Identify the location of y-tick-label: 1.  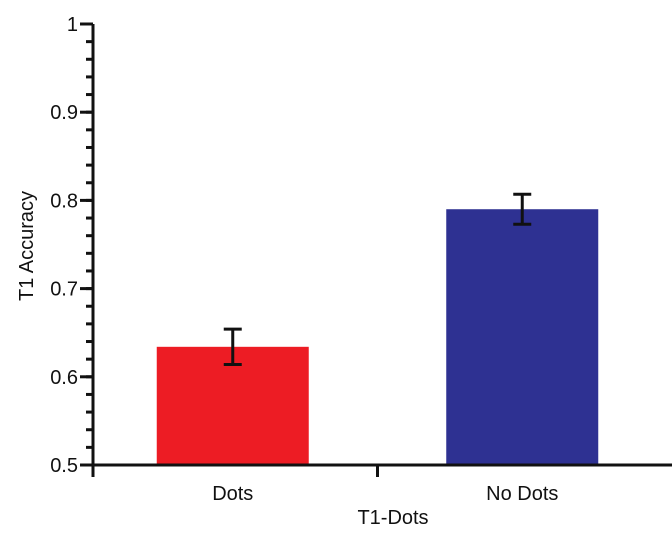
(72, 25).